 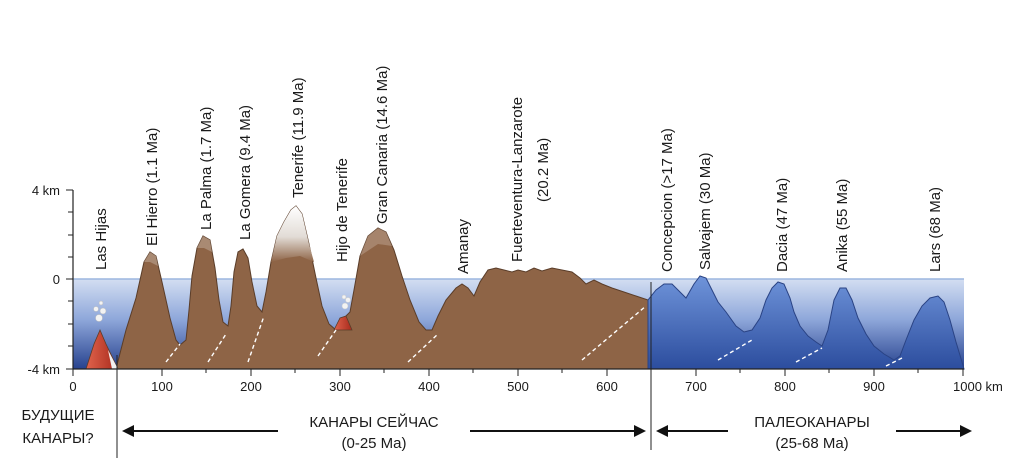 I want to click on x-tick-0: 0, so click(x=72, y=386).